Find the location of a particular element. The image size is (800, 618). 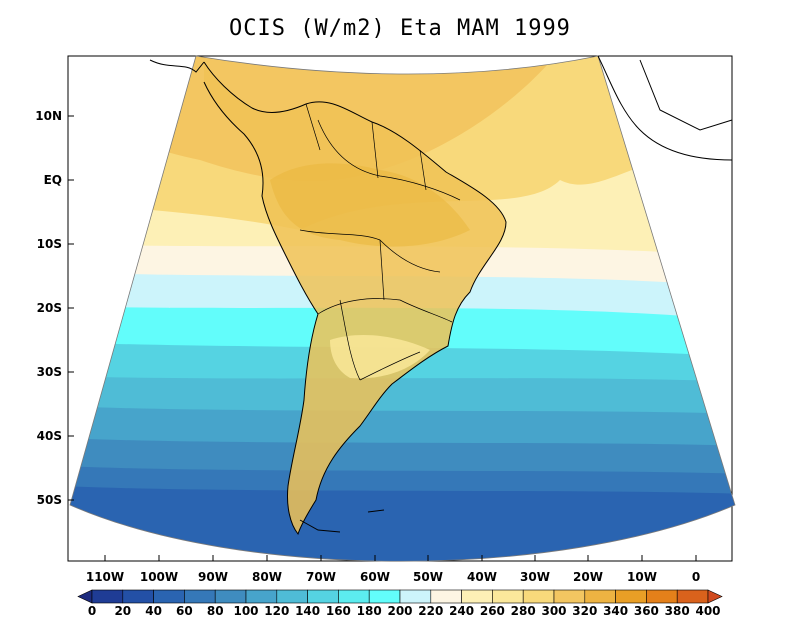

colorbar-level-label: 60 is located at coordinates (184, 611).